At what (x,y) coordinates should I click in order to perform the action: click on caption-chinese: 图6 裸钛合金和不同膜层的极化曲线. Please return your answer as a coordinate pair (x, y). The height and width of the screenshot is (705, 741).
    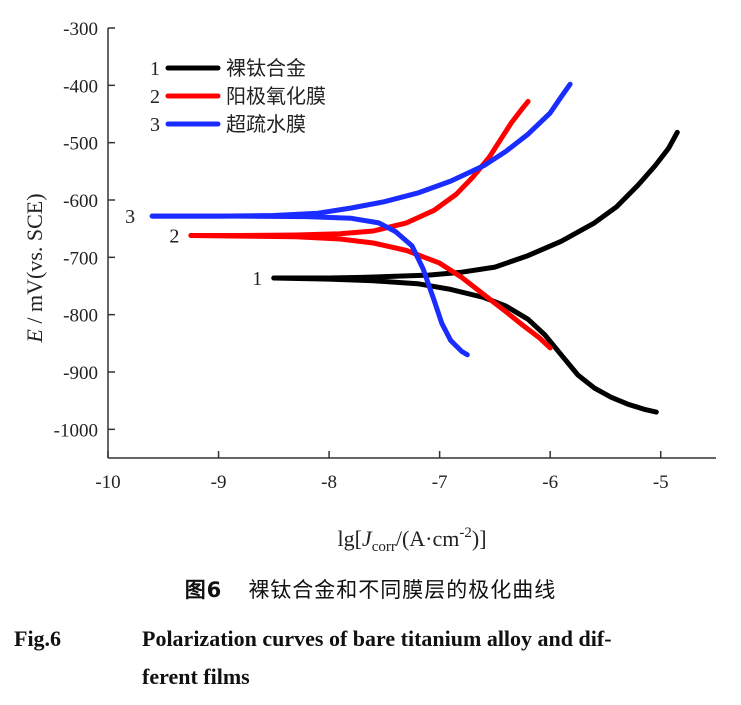
    Looking at the image, I should click on (370, 589).